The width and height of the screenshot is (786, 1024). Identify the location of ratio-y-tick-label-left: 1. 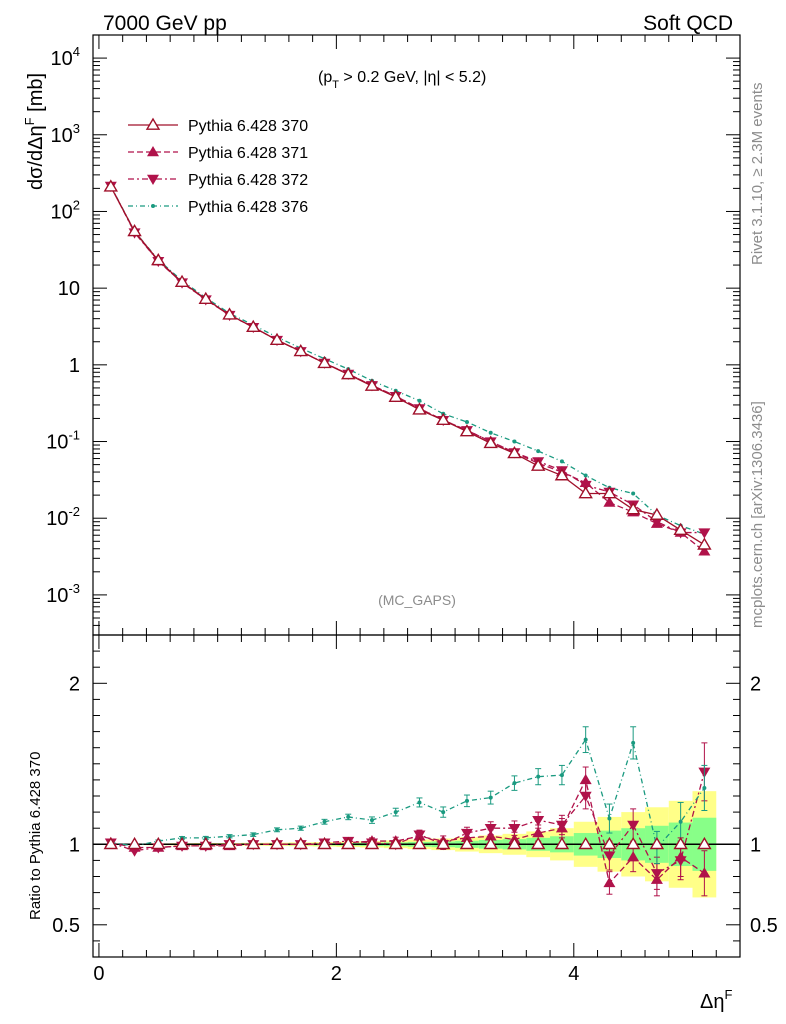
(74, 845).